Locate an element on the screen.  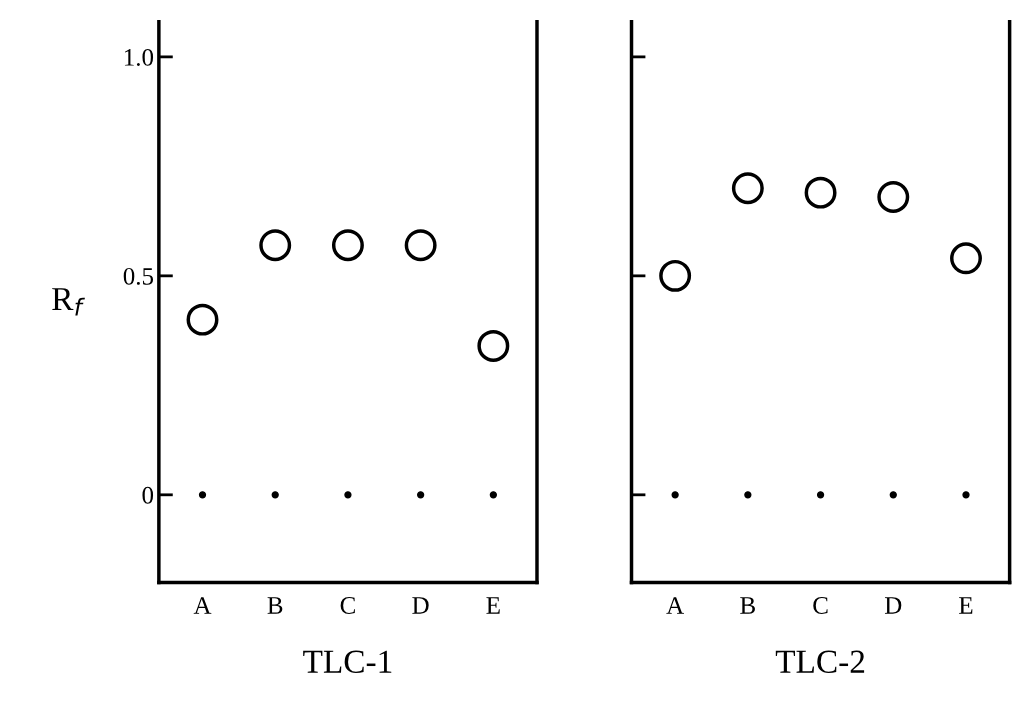
y-tick-label: 1.0 is located at coordinates (139, 57).